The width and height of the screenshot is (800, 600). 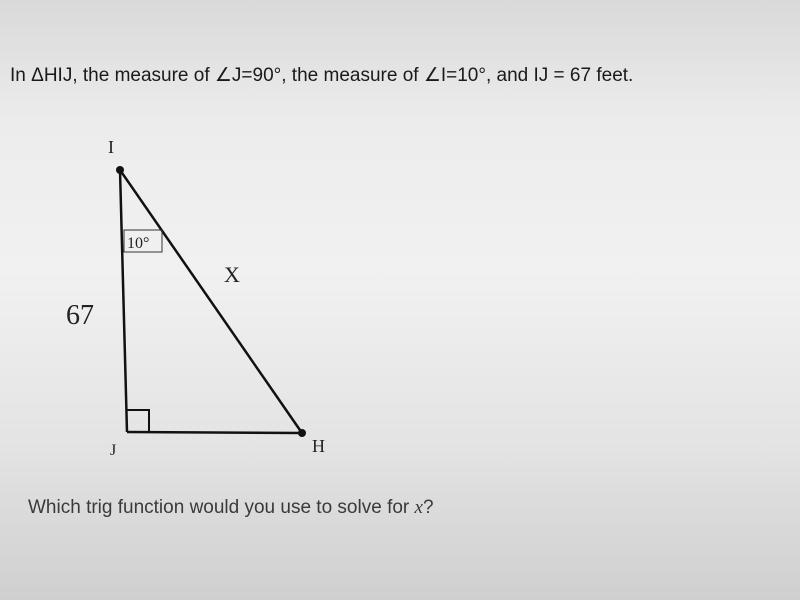 What do you see at coordinates (138, 243) in the screenshot?
I see `angle-label: 10°` at bounding box center [138, 243].